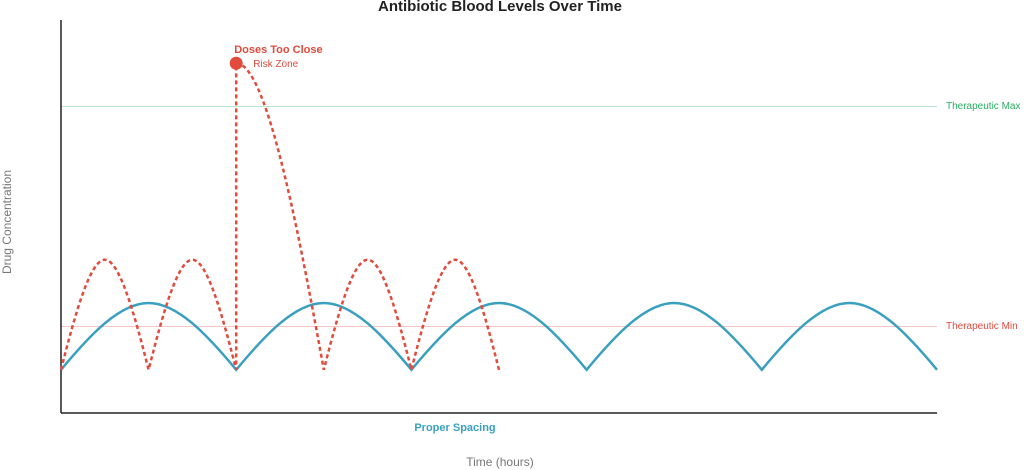 This screenshot has height=470, width=1024. What do you see at coordinates (500, 462) in the screenshot?
I see `x-axis-label: Time (hours)` at bounding box center [500, 462].